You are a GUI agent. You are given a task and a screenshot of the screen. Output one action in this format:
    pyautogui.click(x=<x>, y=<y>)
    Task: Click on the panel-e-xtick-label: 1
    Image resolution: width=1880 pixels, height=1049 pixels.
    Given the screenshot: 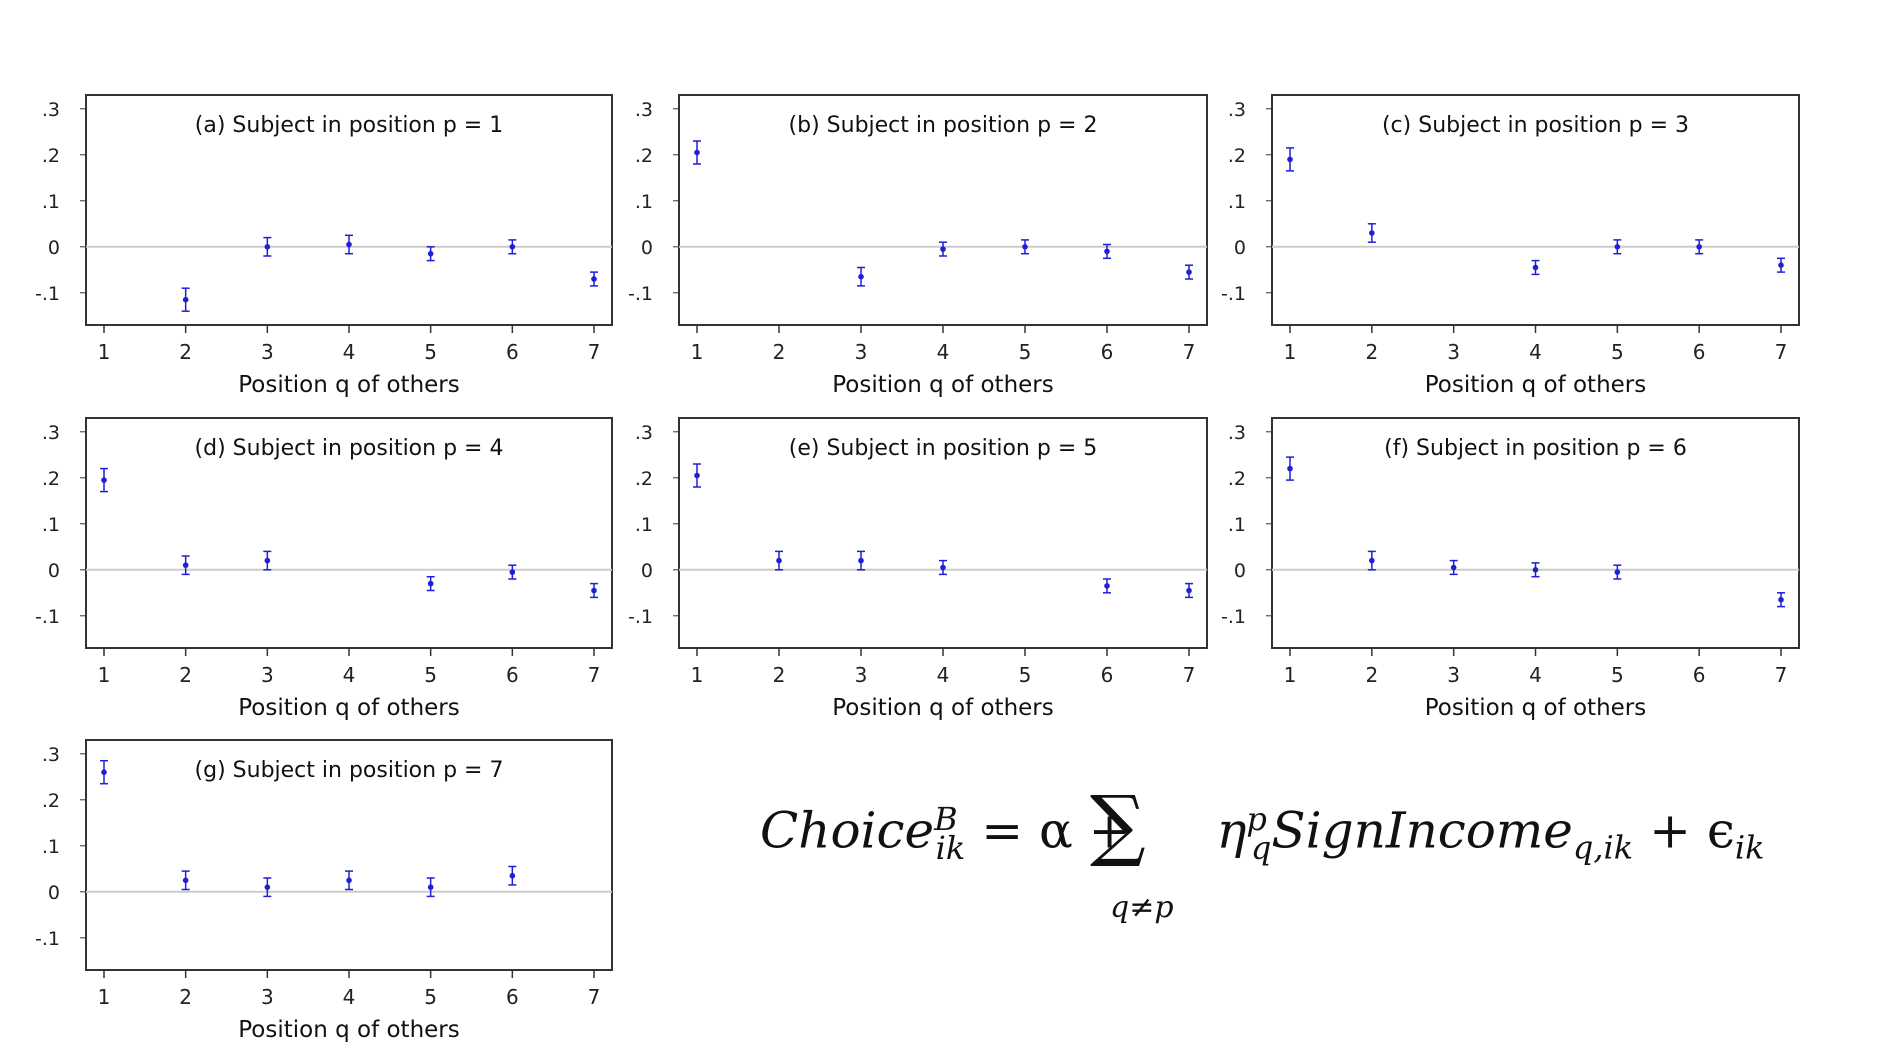 What is the action you would take?
    pyautogui.click(x=697, y=675)
    